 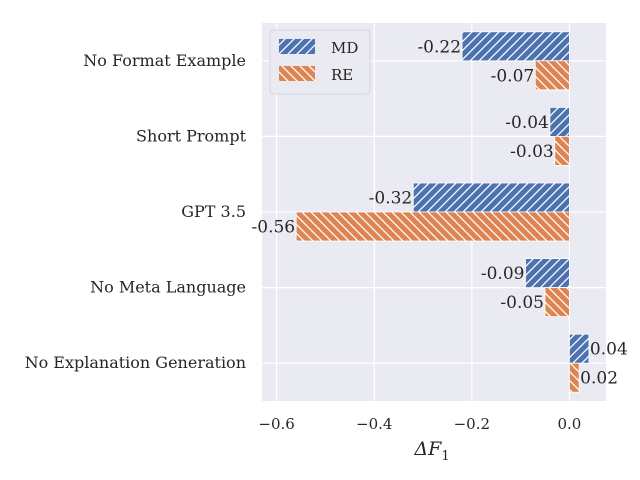 What do you see at coordinates (419, 424) in the screenshot?
I see `x-axis: −0.6 −0.4 −0.2 0.0` at bounding box center [419, 424].